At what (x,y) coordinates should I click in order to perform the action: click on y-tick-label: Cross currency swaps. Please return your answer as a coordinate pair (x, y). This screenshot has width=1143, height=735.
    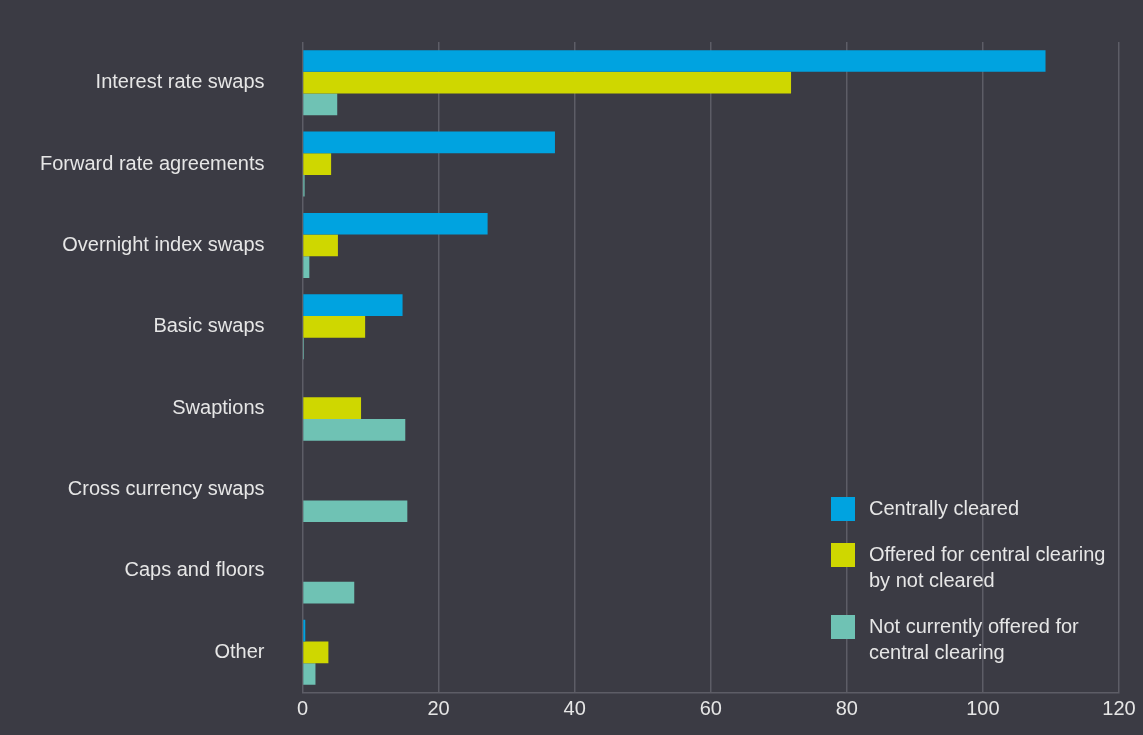
    Looking at the image, I should click on (166, 488).